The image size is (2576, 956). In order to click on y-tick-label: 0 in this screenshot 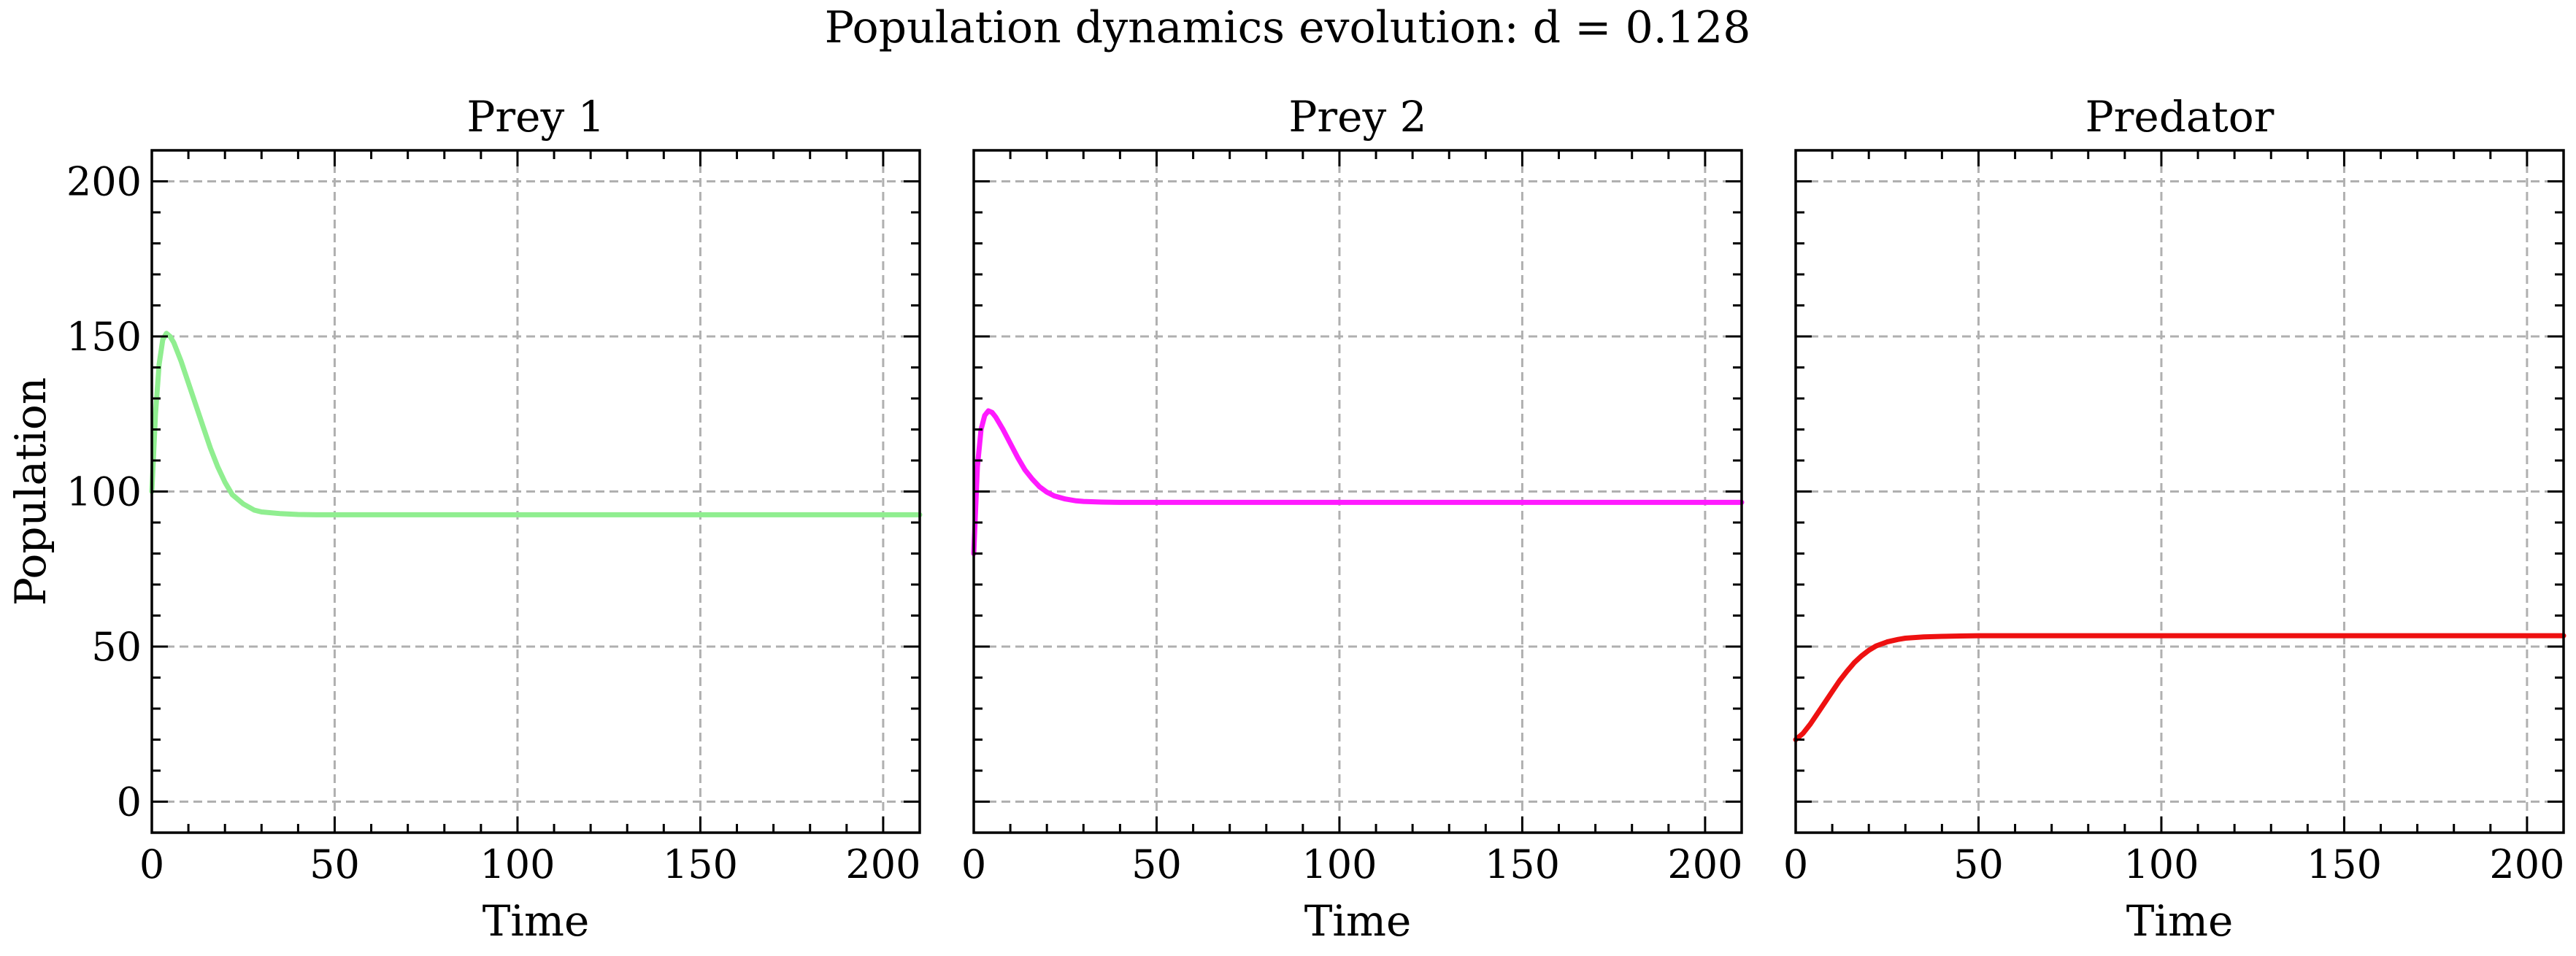, I will do `click(129, 802)`.